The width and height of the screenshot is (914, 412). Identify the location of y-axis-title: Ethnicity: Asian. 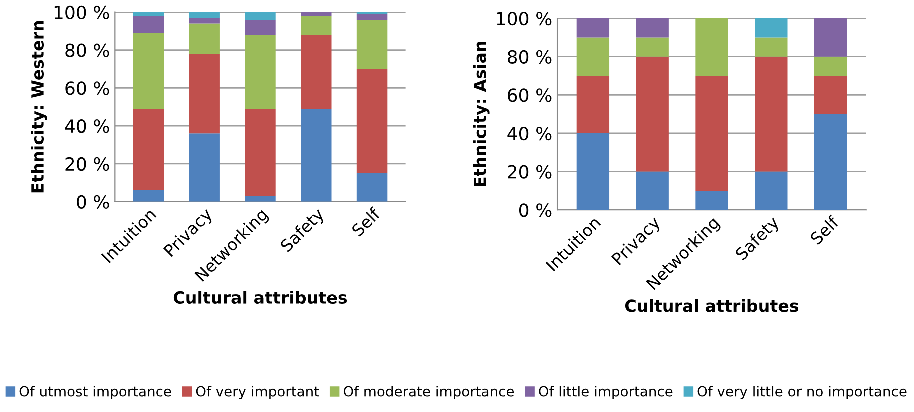
(482, 114).